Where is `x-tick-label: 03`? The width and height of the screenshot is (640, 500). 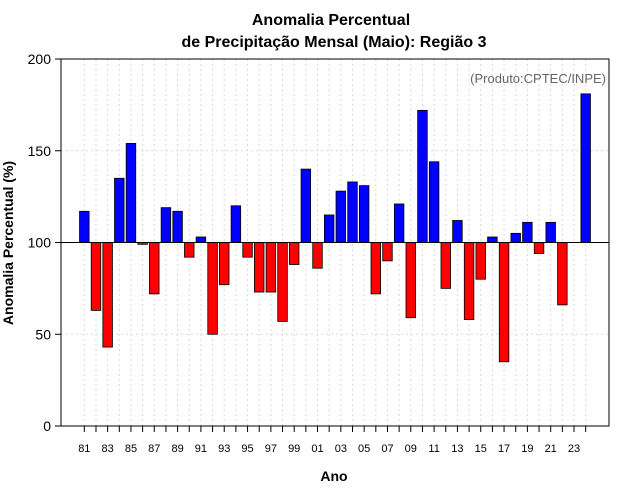 x-tick-label: 03 is located at coordinates (341, 449).